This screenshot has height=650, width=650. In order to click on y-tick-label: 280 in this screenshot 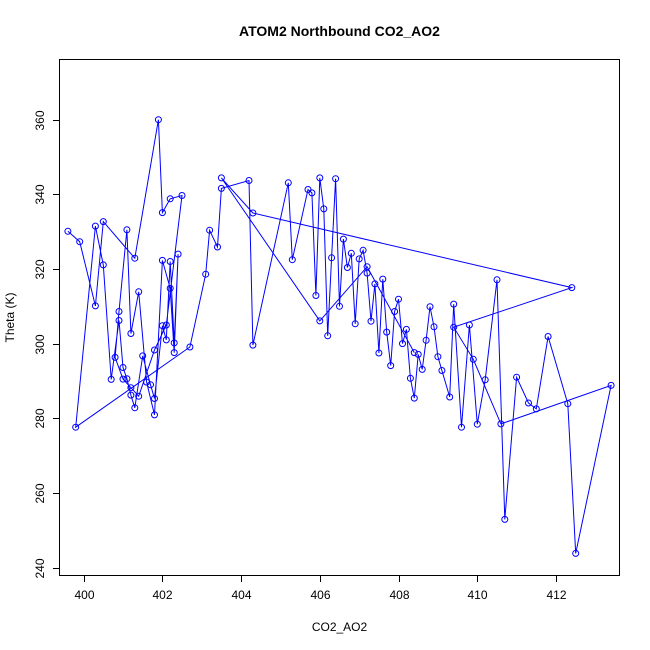, I will do `click(40, 418)`.